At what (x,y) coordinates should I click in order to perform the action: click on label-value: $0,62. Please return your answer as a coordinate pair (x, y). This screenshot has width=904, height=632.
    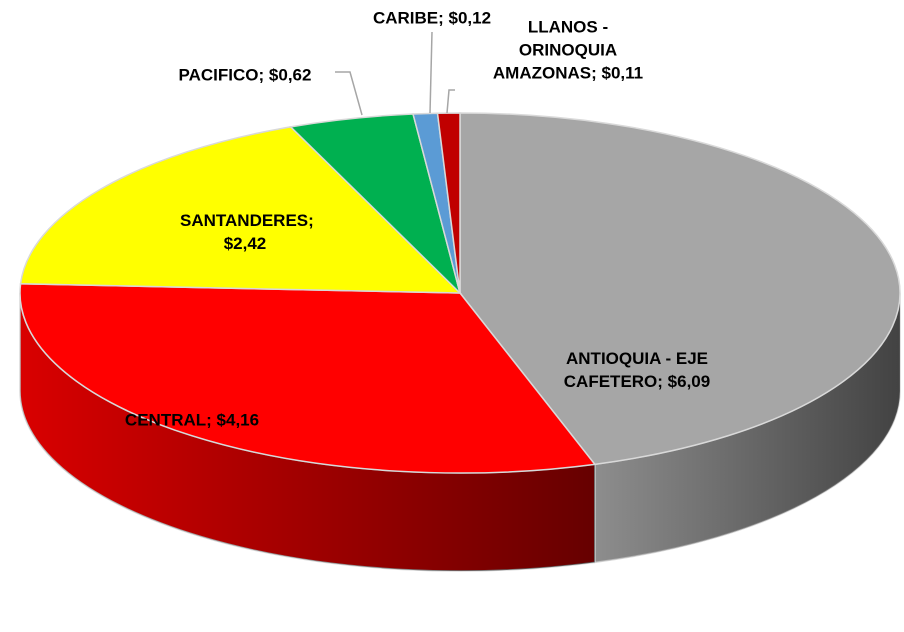
    Looking at the image, I should click on (290, 75).